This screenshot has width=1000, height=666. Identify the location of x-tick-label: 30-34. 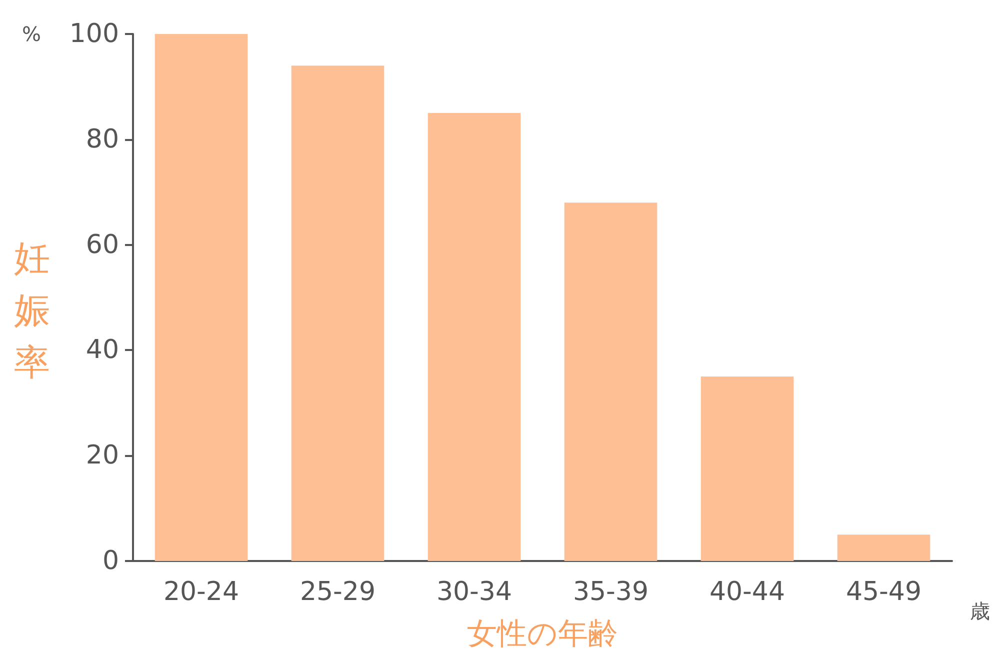
(474, 592).